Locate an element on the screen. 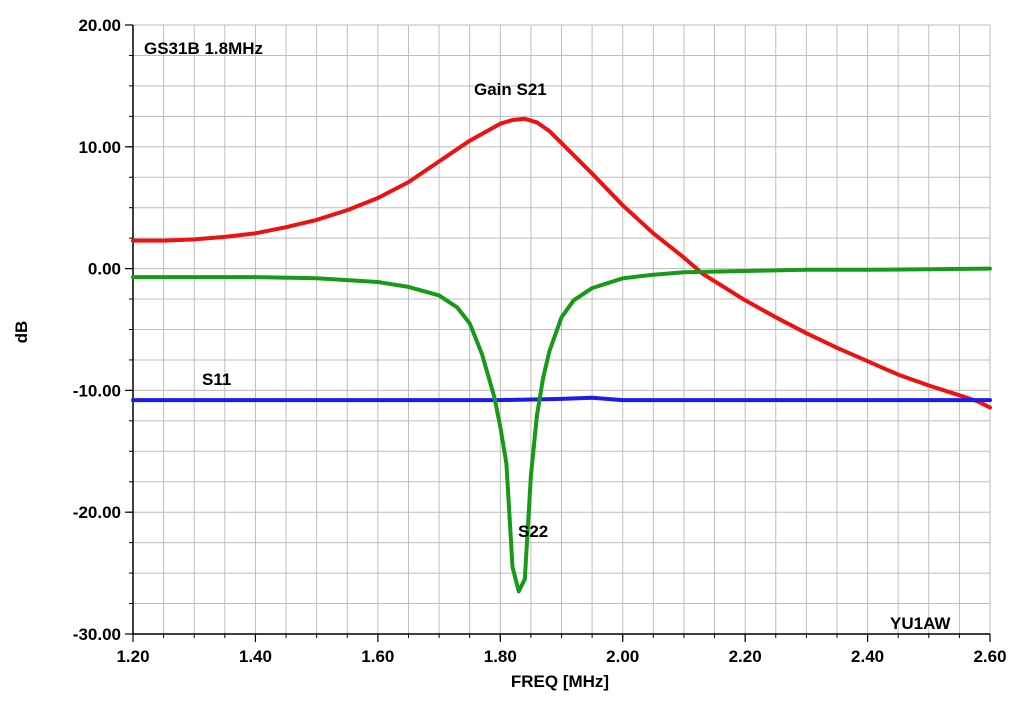  y-tick-label: 10.00 is located at coordinates (99, 147).